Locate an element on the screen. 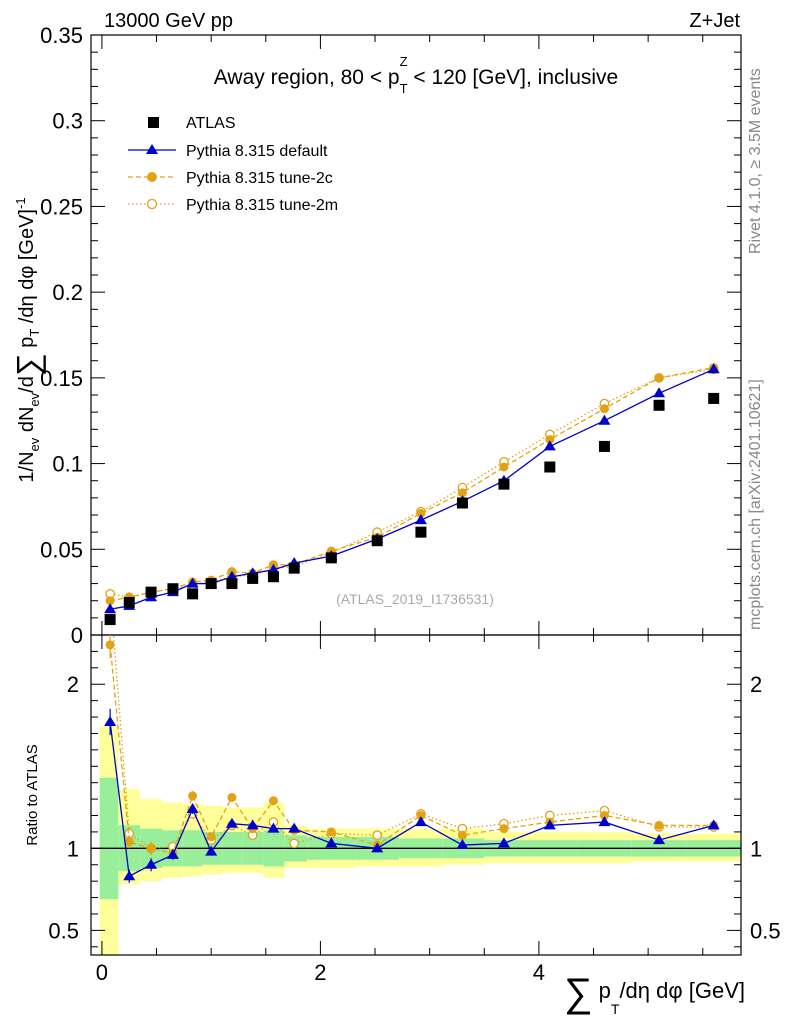 The width and height of the screenshot is (786, 1024). main-y-tick-label: 0.05 is located at coordinates (61, 549).